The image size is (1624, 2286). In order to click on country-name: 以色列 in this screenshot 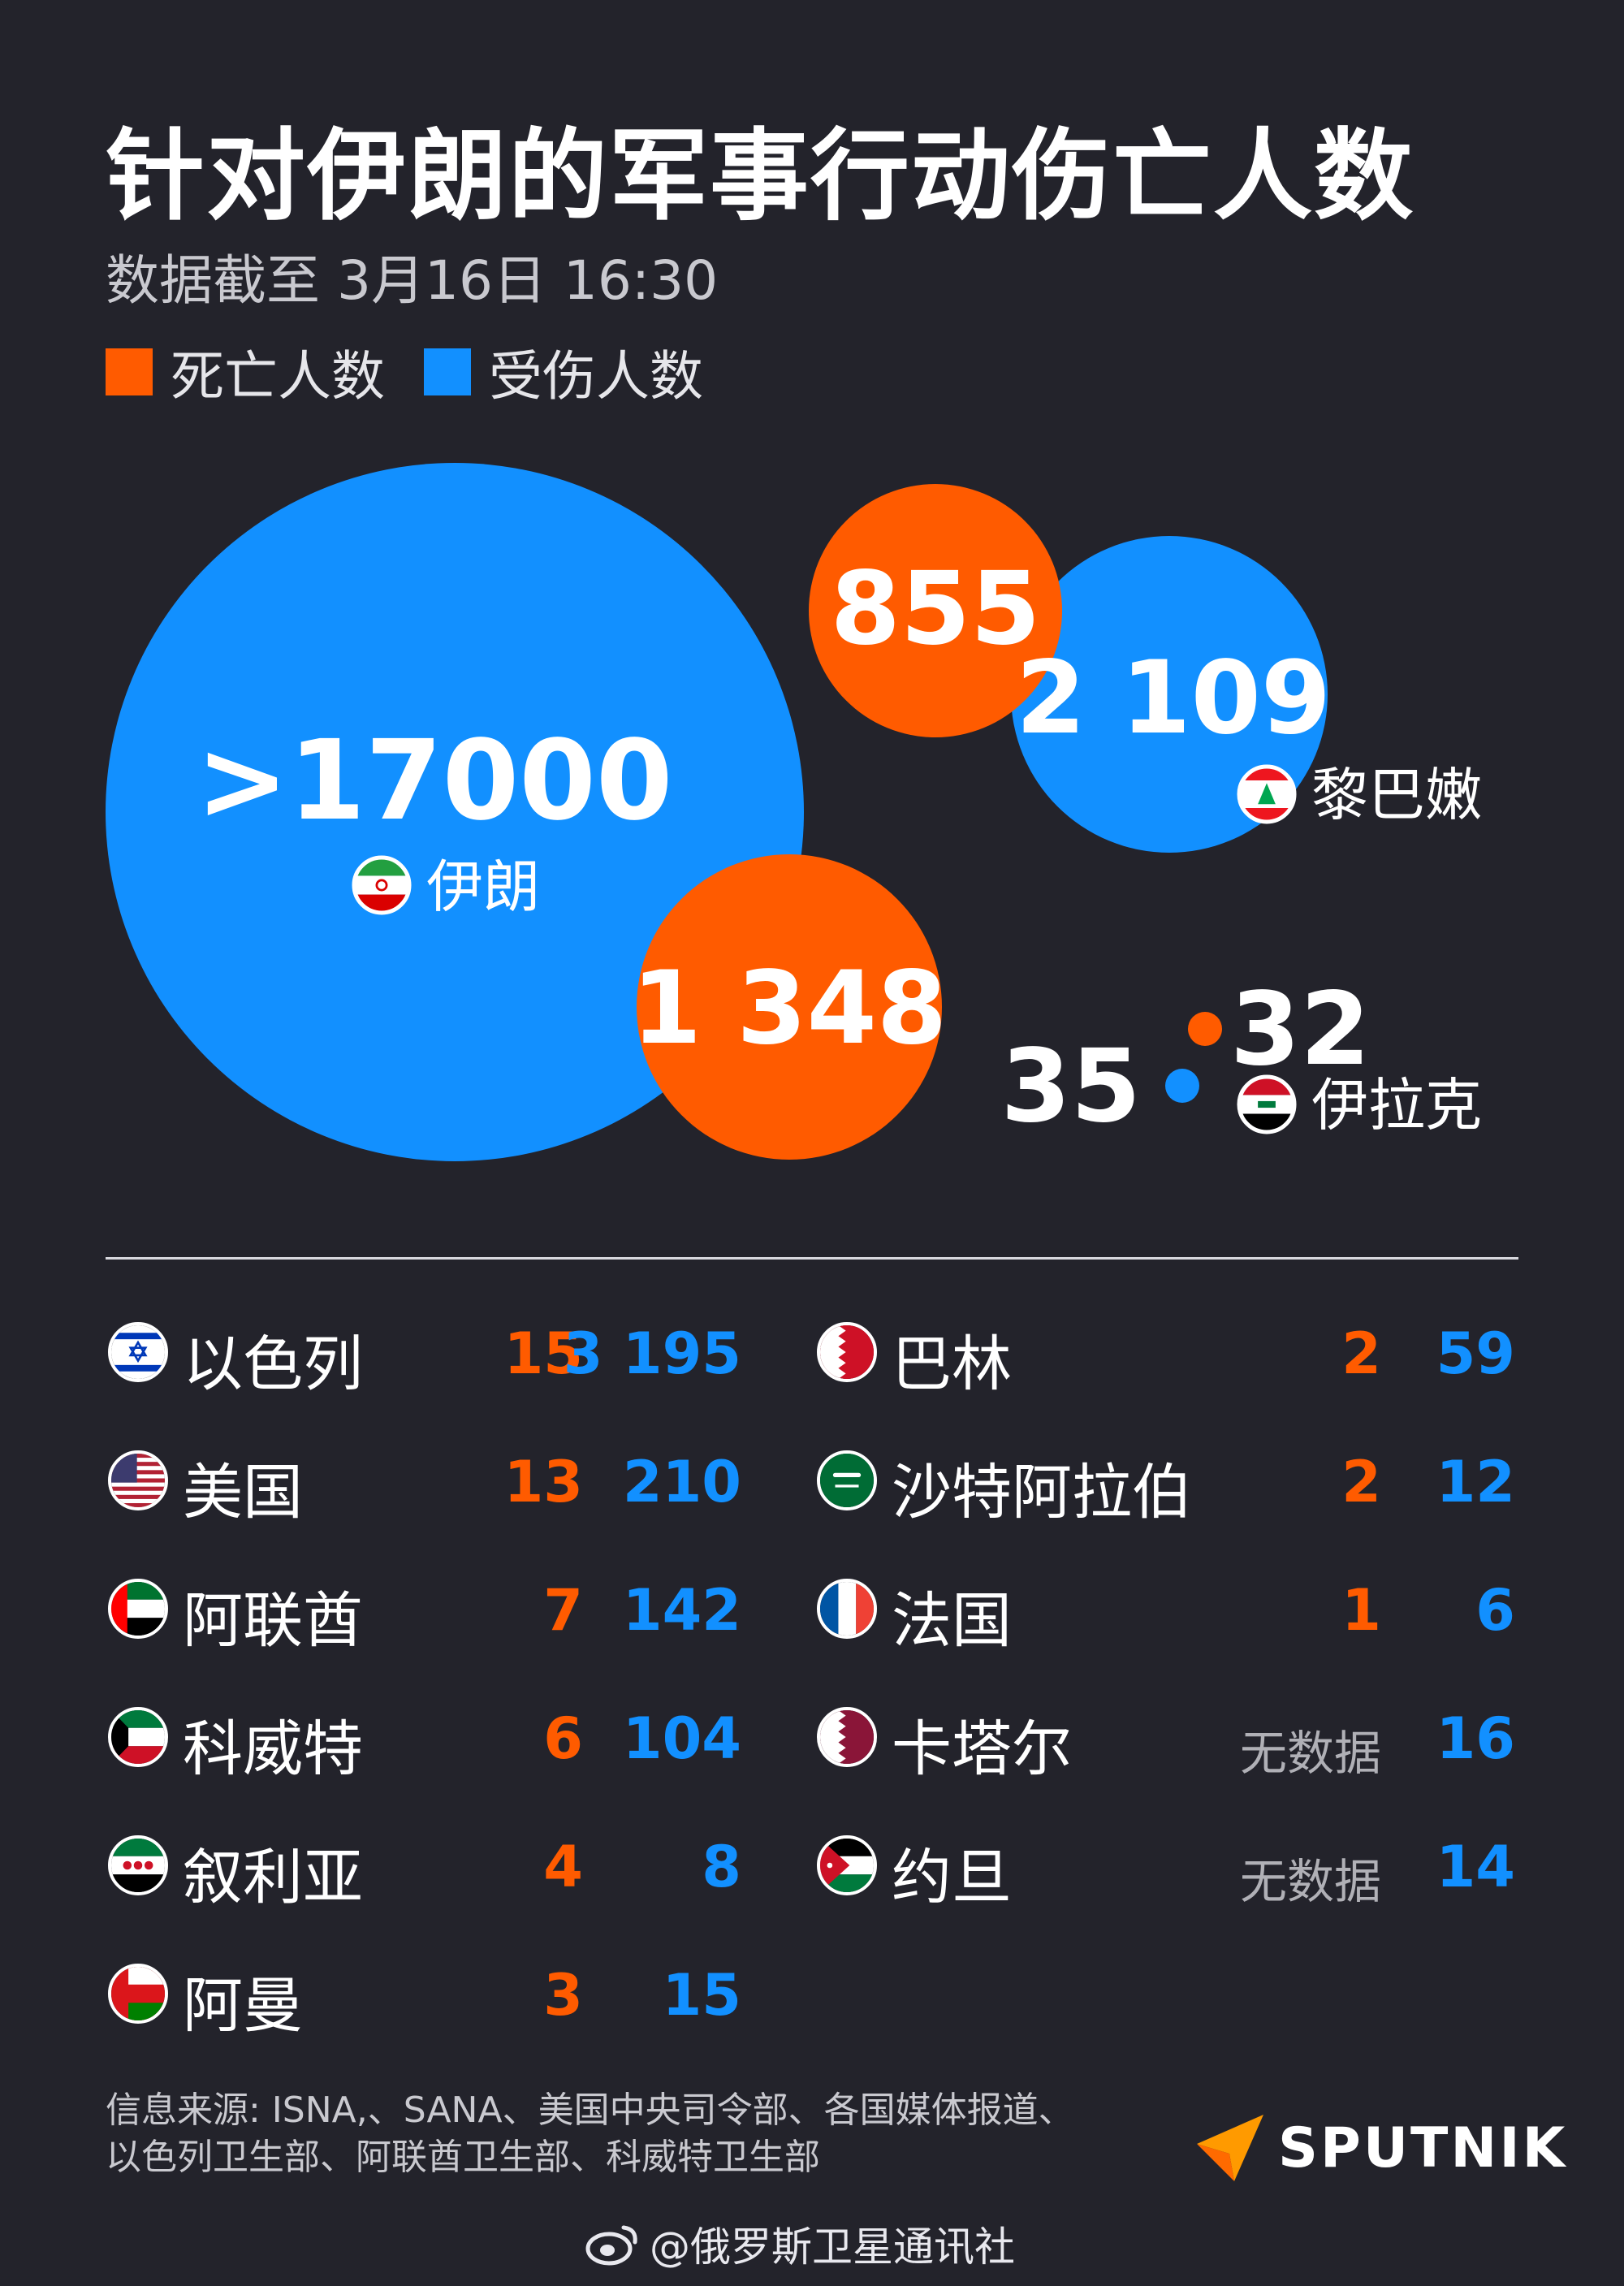, I will do `click(273, 1364)`.